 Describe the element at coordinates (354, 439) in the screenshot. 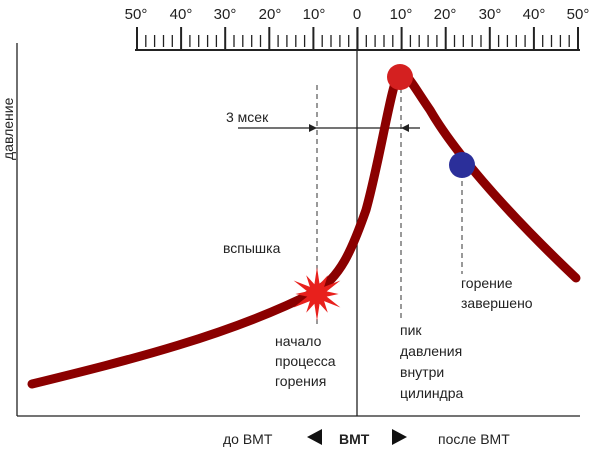

I see `tdc-label: ВМТ` at that location.